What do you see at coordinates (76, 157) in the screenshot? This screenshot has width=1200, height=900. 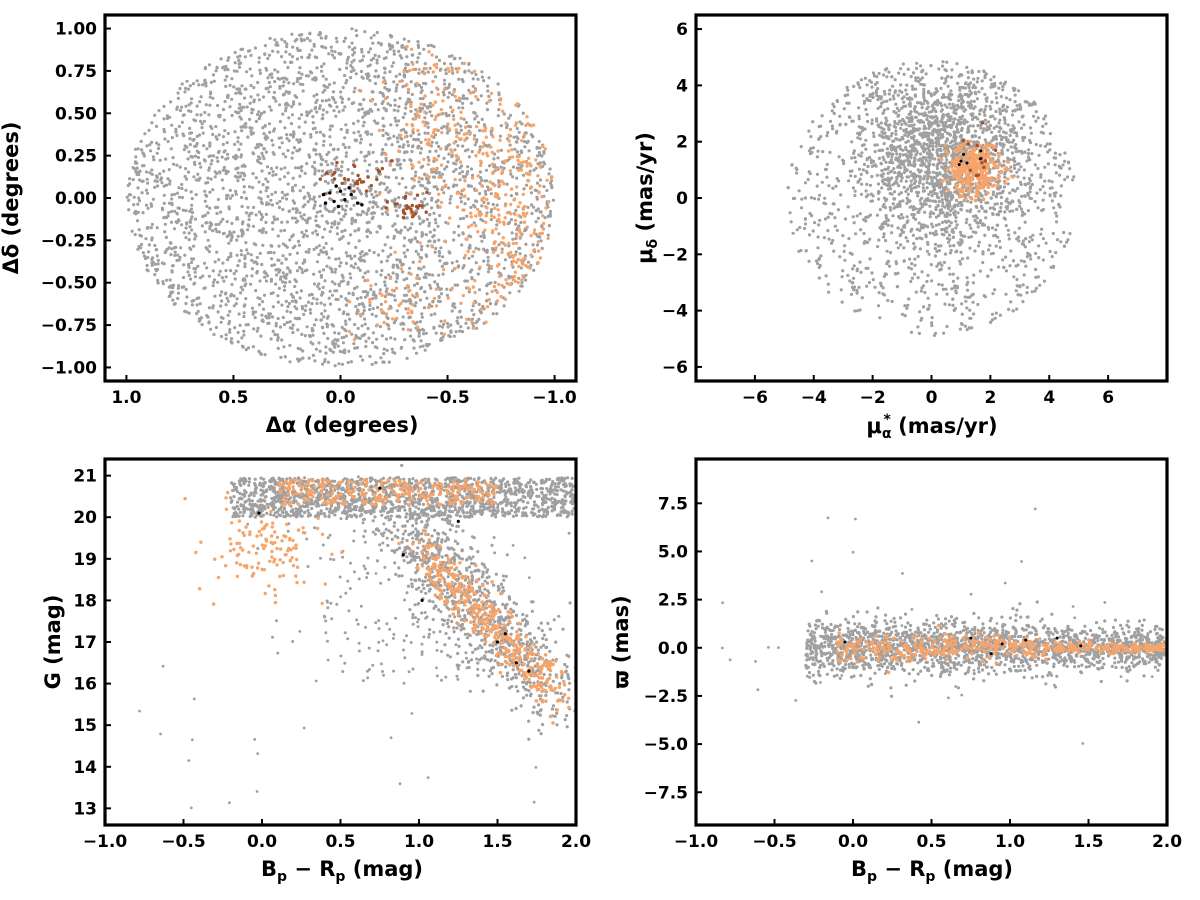 I see `y-tick-label: 0.25` at bounding box center [76, 157].